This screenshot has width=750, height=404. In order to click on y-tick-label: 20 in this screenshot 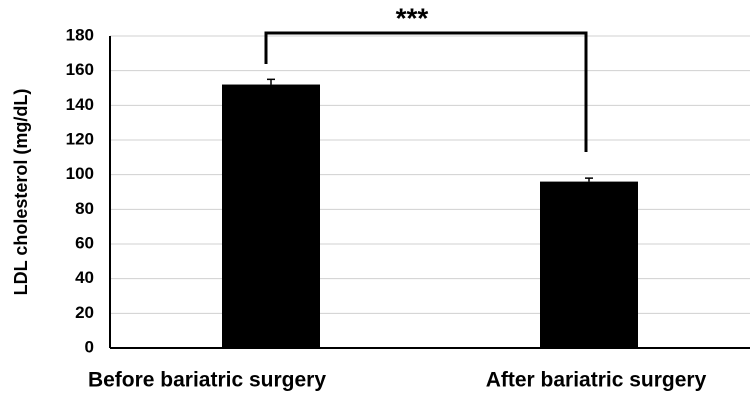, I will do `click(84, 312)`.